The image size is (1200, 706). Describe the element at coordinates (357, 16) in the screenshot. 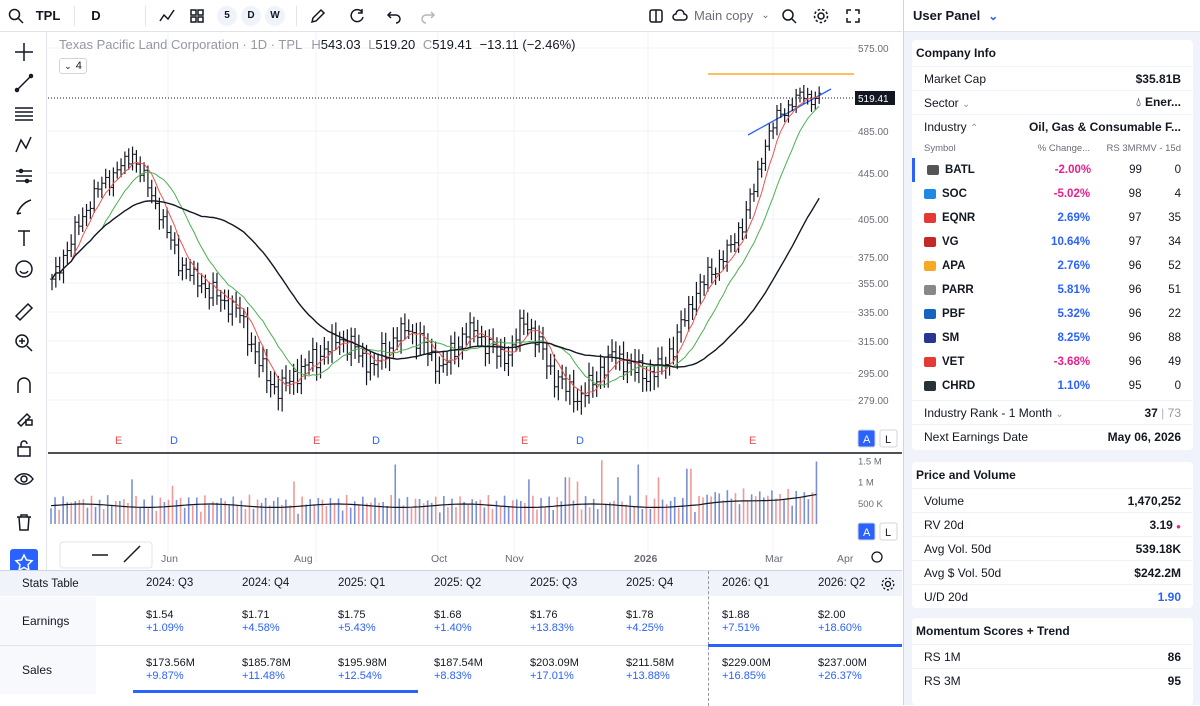

I see `refresh-icon` at that location.